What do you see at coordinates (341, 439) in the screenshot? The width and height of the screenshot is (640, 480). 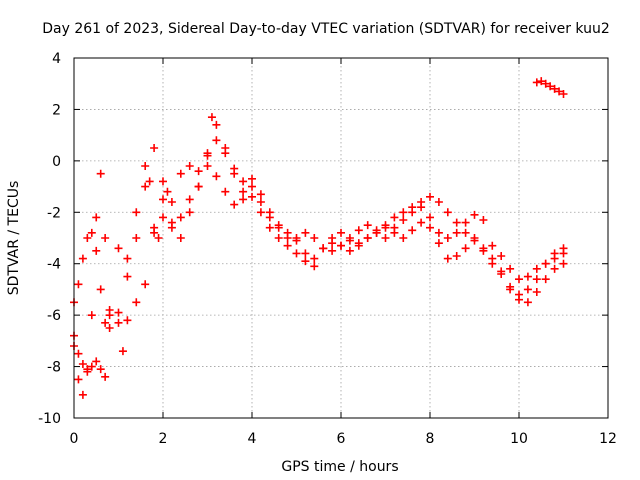 I see `x-tick-label: 6` at bounding box center [341, 439].